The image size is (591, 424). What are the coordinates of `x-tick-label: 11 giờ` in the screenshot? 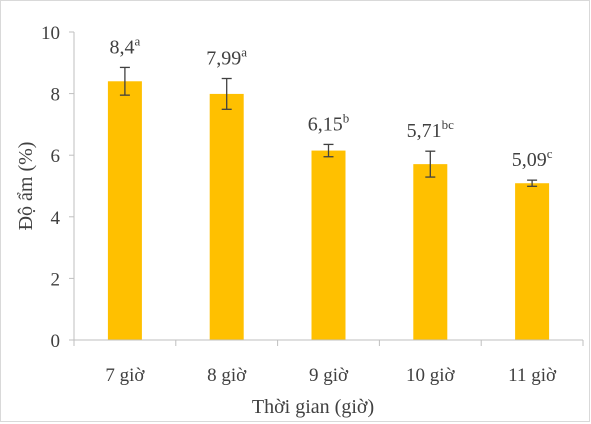 It's located at (532, 375).